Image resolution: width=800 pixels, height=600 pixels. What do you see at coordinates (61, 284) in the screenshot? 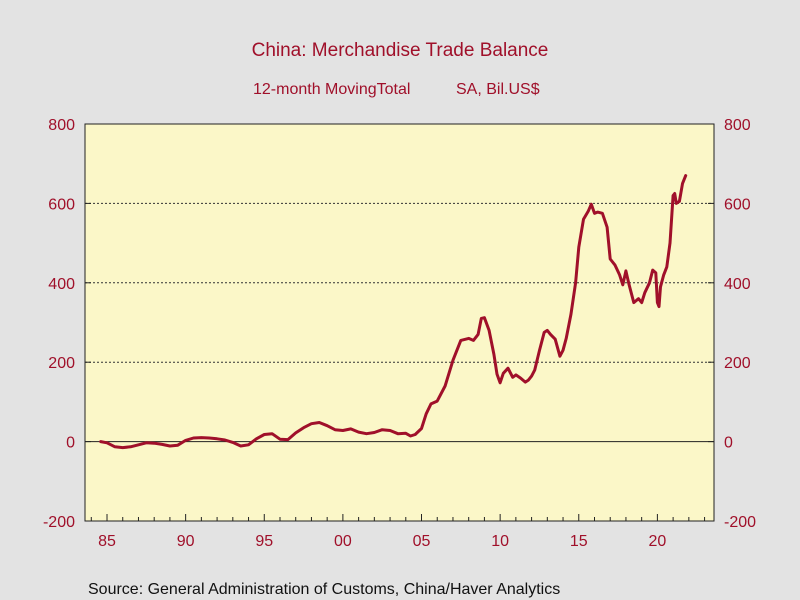
I see `y-tick-label-left: 400` at bounding box center [61, 284].